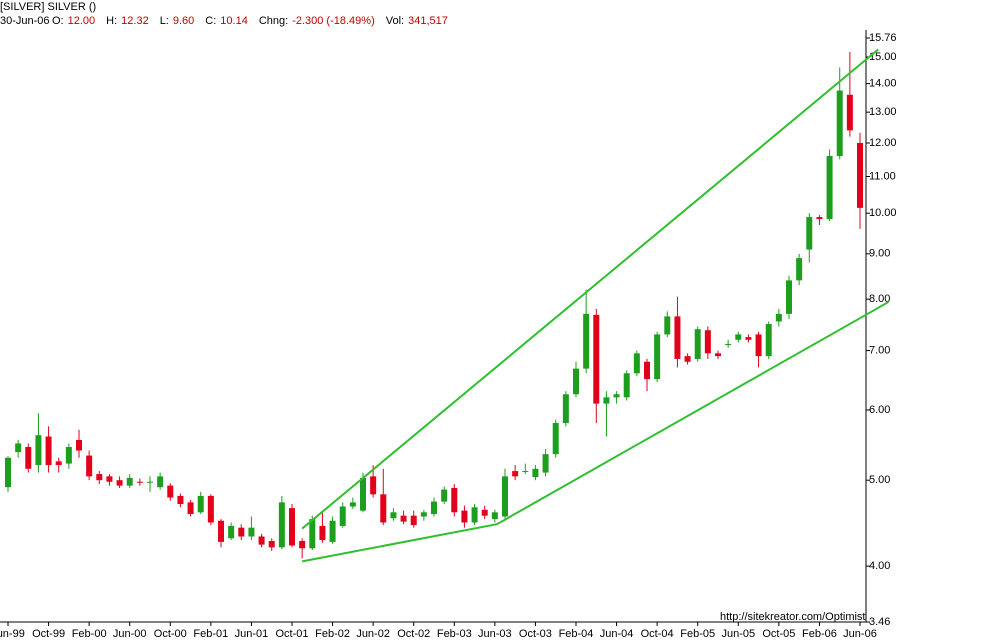 The width and height of the screenshot is (987, 642). What do you see at coordinates (883, 84) in the screenshot?
I see `y-tick-label: 14.00` at bounding box center [883, 84].